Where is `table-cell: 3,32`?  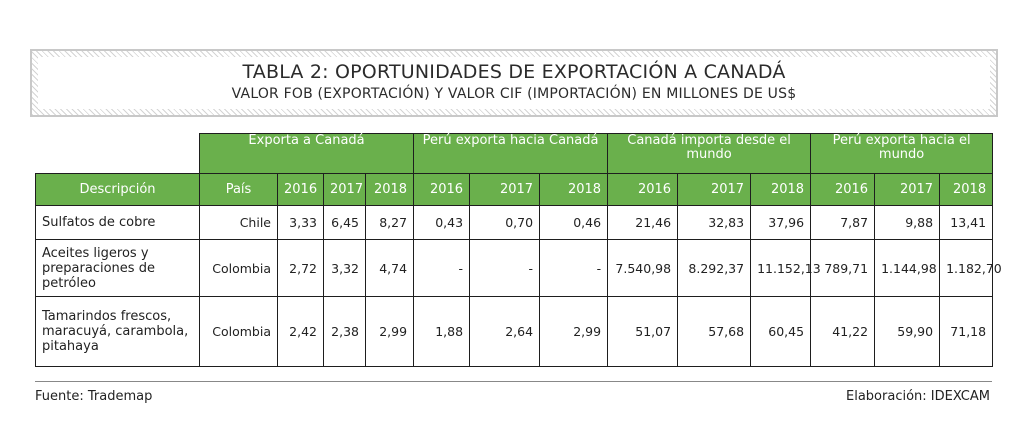 table-cell: 3,32 is located at coordinates (344, 268).